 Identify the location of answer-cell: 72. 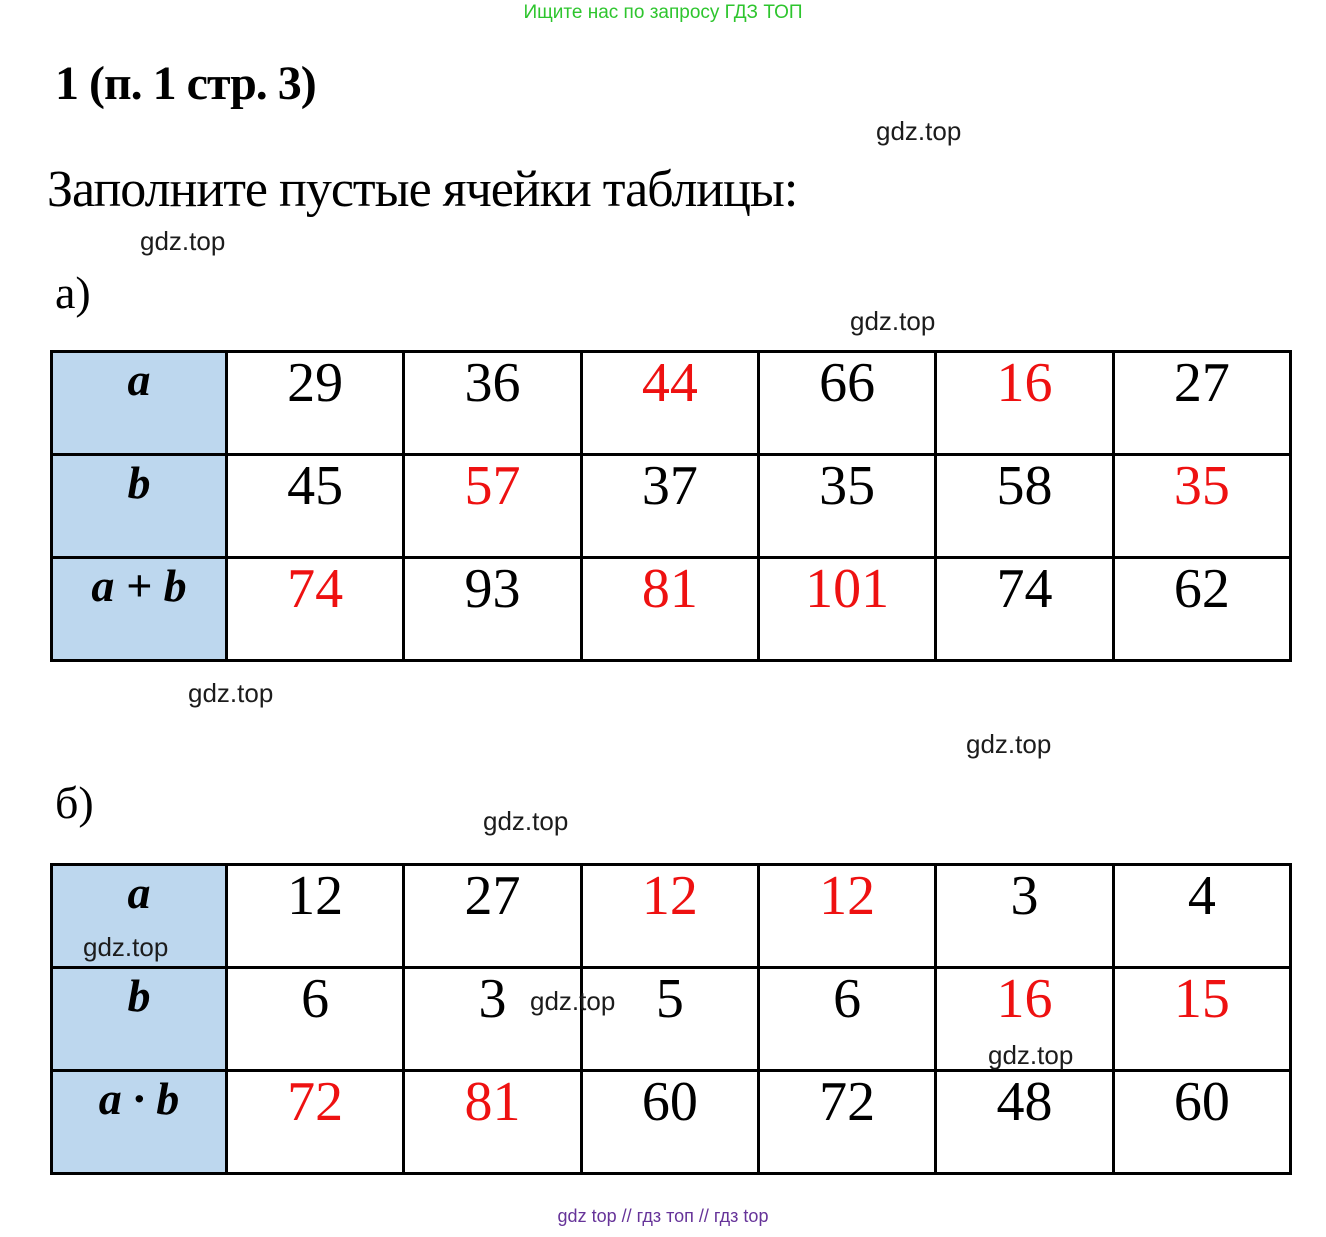
(315, 1122).